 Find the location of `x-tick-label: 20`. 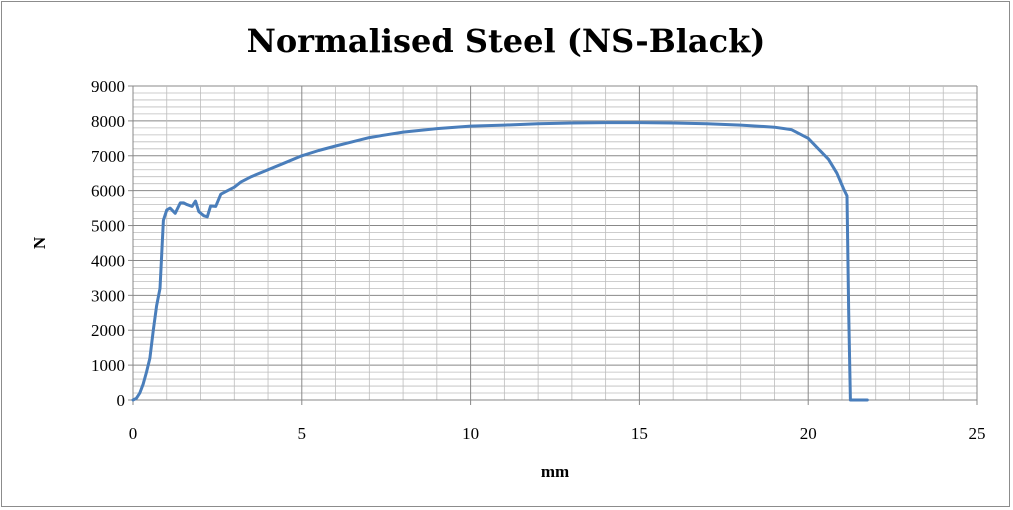

x-tick-label: 20 is located at coordinates (808, 433).